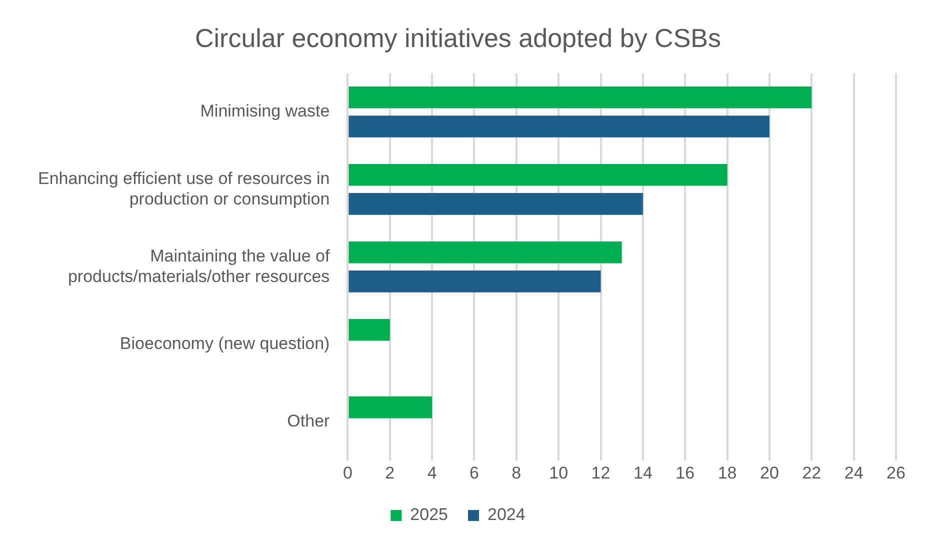  What do you see at coordinates (265, 111) in the screenshot?
I see `y-tick-label: Minimising waste` at bounding box center [265, 111].